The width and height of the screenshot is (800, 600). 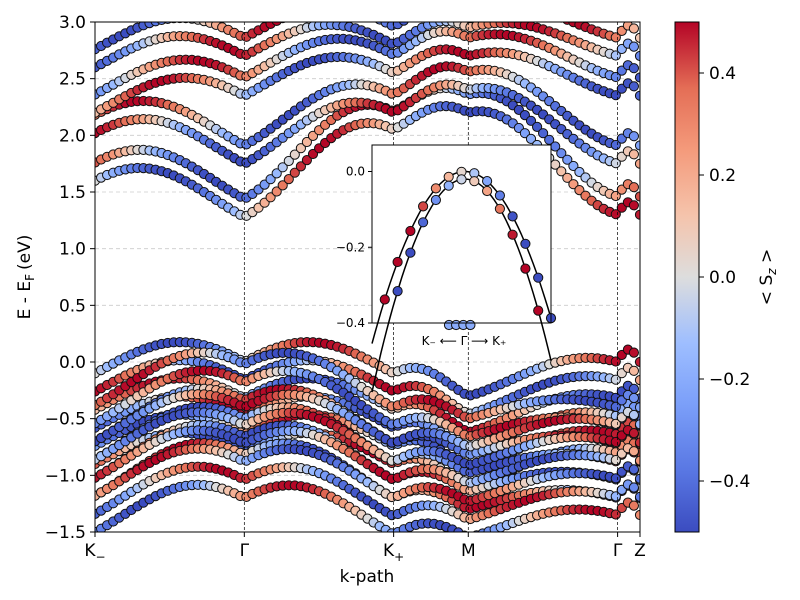 I want to click on colorbar-tick-label: 0.2, so click(x=722, y=176).